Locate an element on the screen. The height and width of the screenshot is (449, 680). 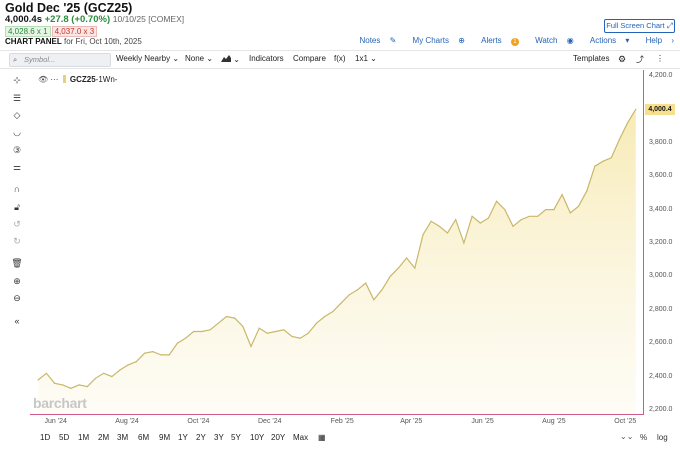
my-charts-link: My Charts ⊕ is located at coordinates (435, 40).